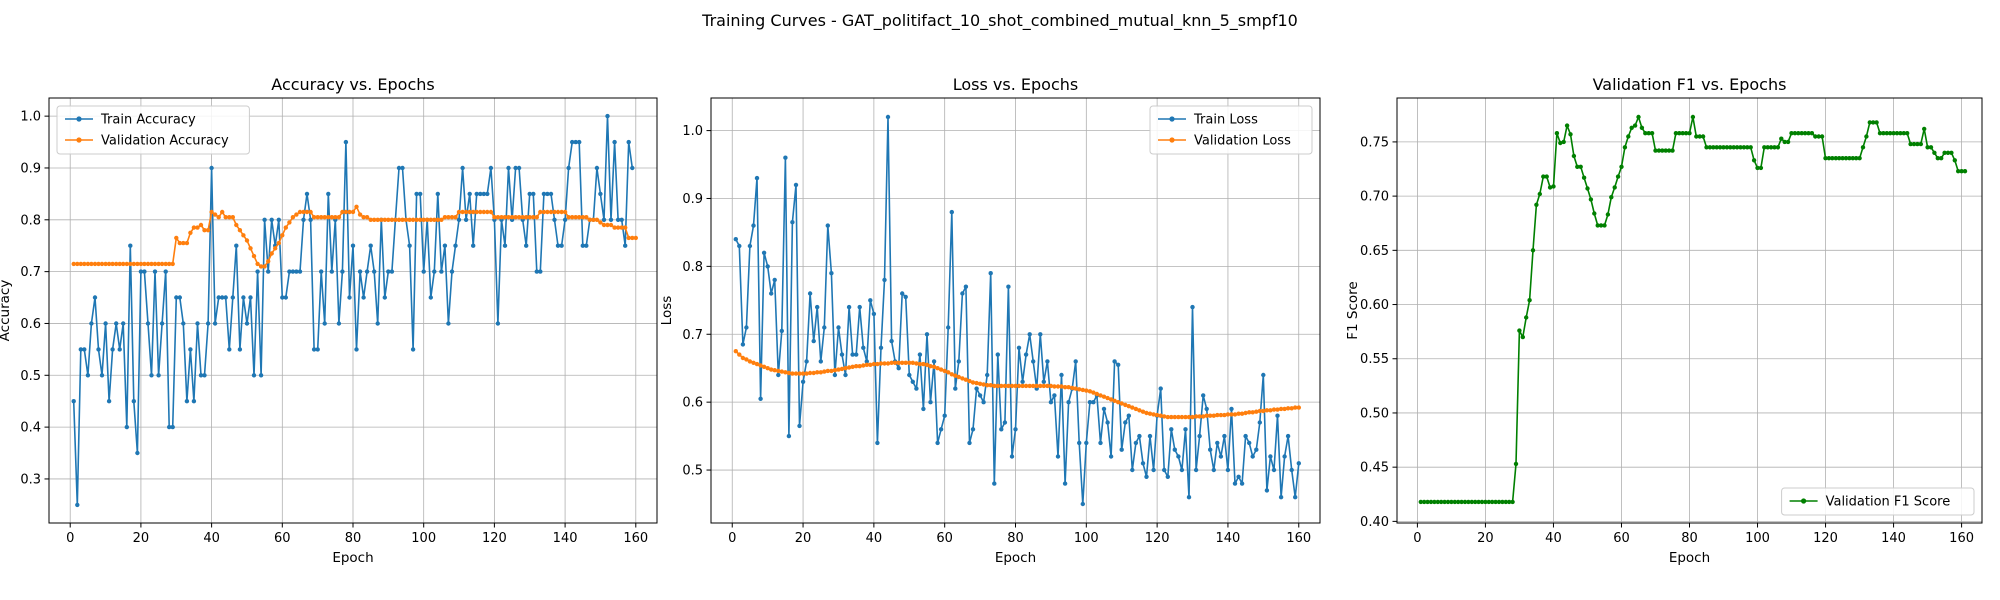 This screenshot has width=2000, height=600. I want to click on x-tick-label: 100, so click(423, 538).